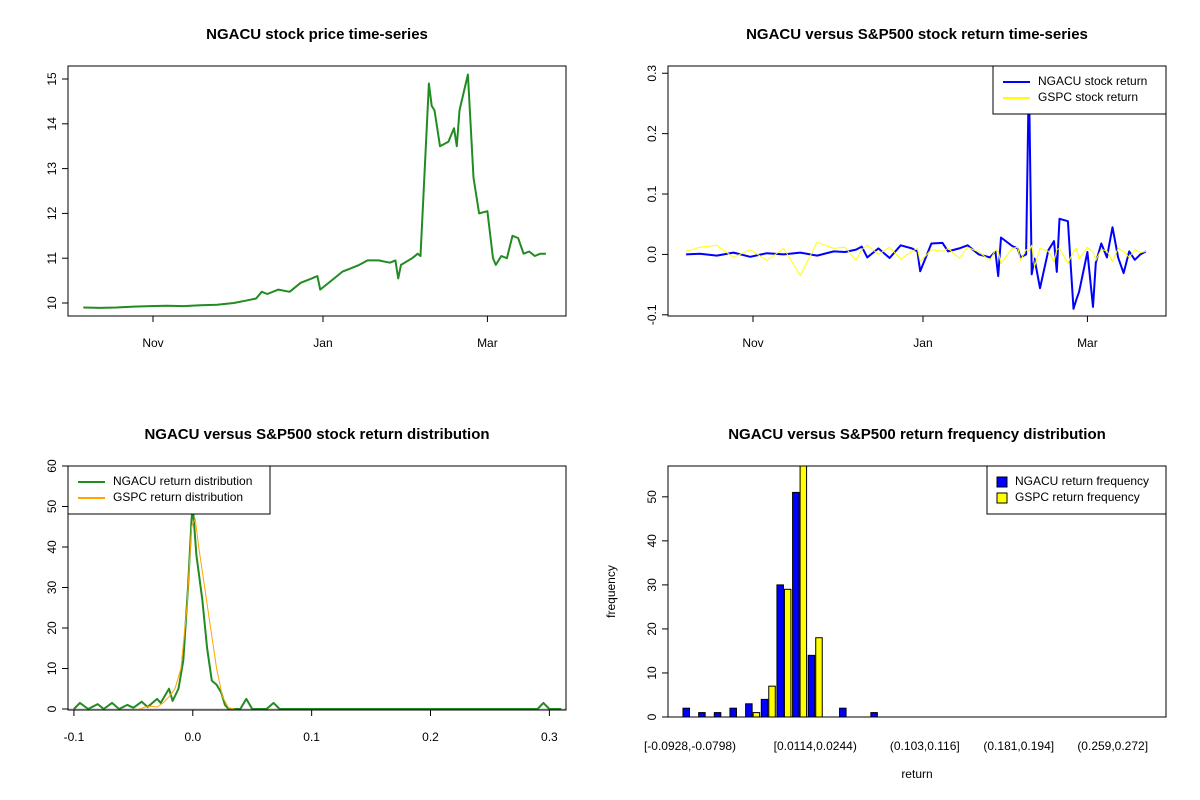 The width and height of the screenshot is (1200, 800). Describe the element at coordinates (74, 737) in the screenshot. I see `x-tick-label: -0.1` at that location.